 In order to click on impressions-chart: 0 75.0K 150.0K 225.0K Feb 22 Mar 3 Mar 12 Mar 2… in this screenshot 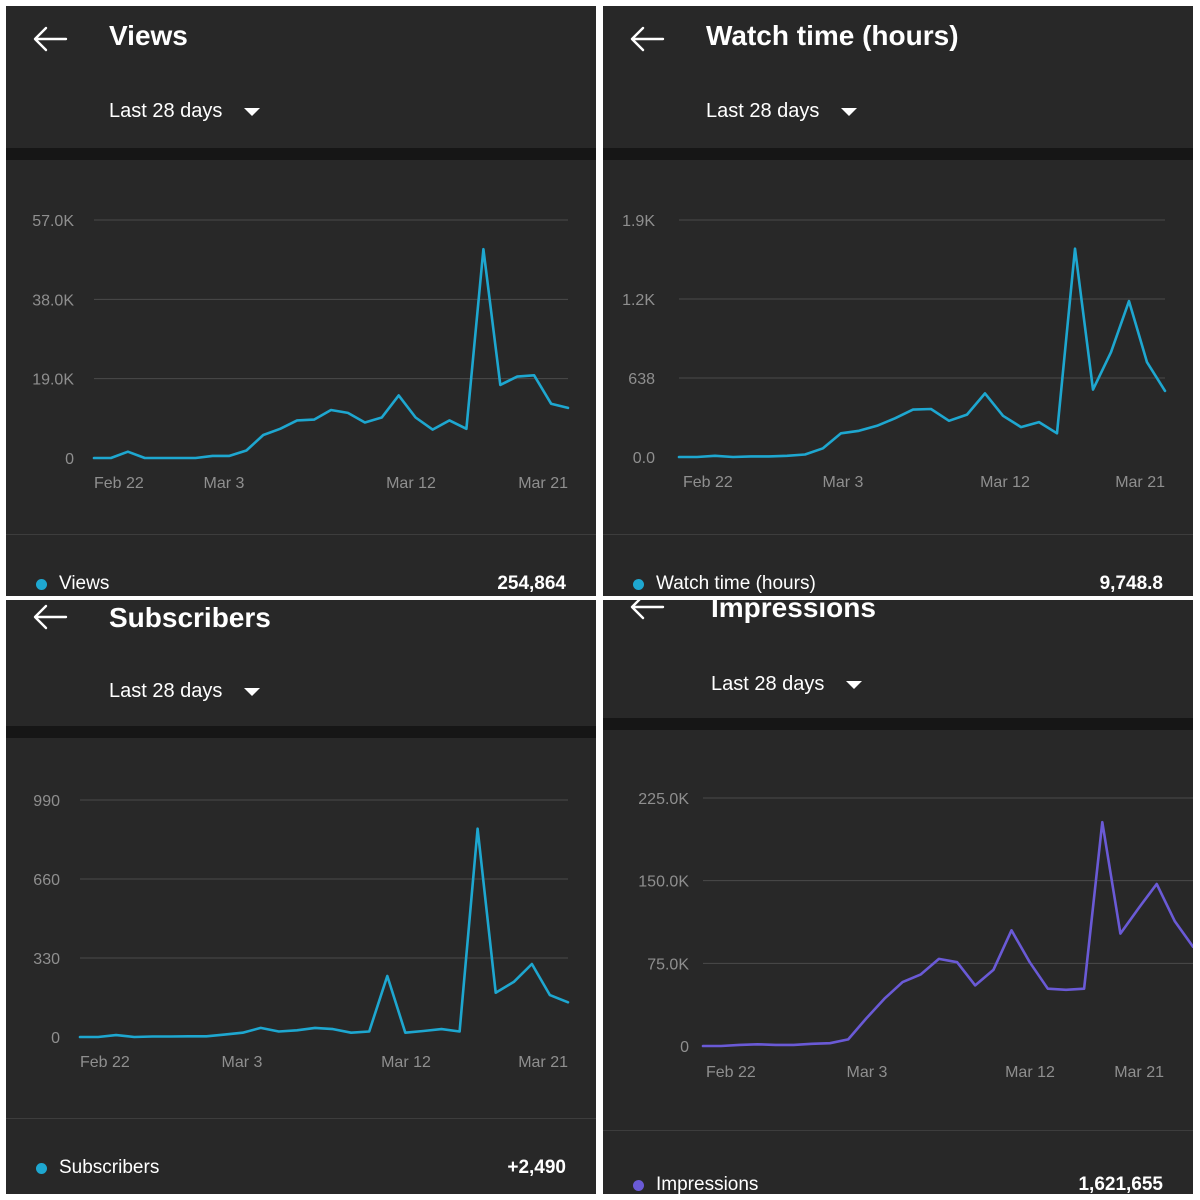, I will do `click(898, 905)`.